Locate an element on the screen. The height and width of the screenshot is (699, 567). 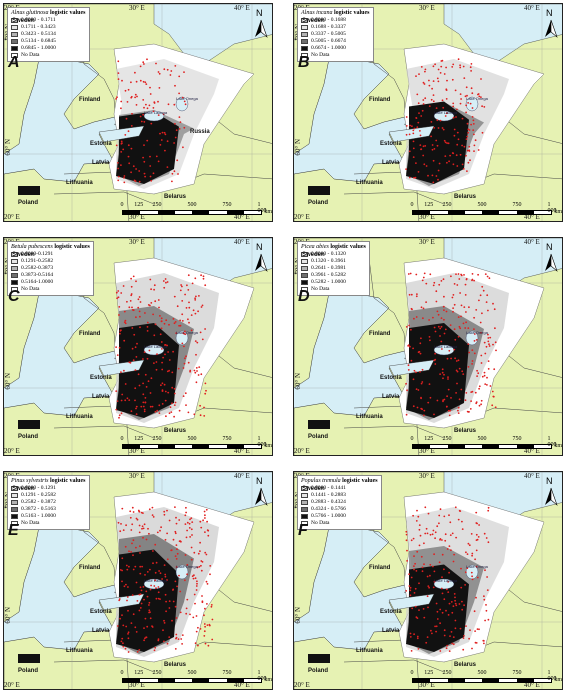
lon-tick-bottom: 30° E is located at coordinates (427, 685).